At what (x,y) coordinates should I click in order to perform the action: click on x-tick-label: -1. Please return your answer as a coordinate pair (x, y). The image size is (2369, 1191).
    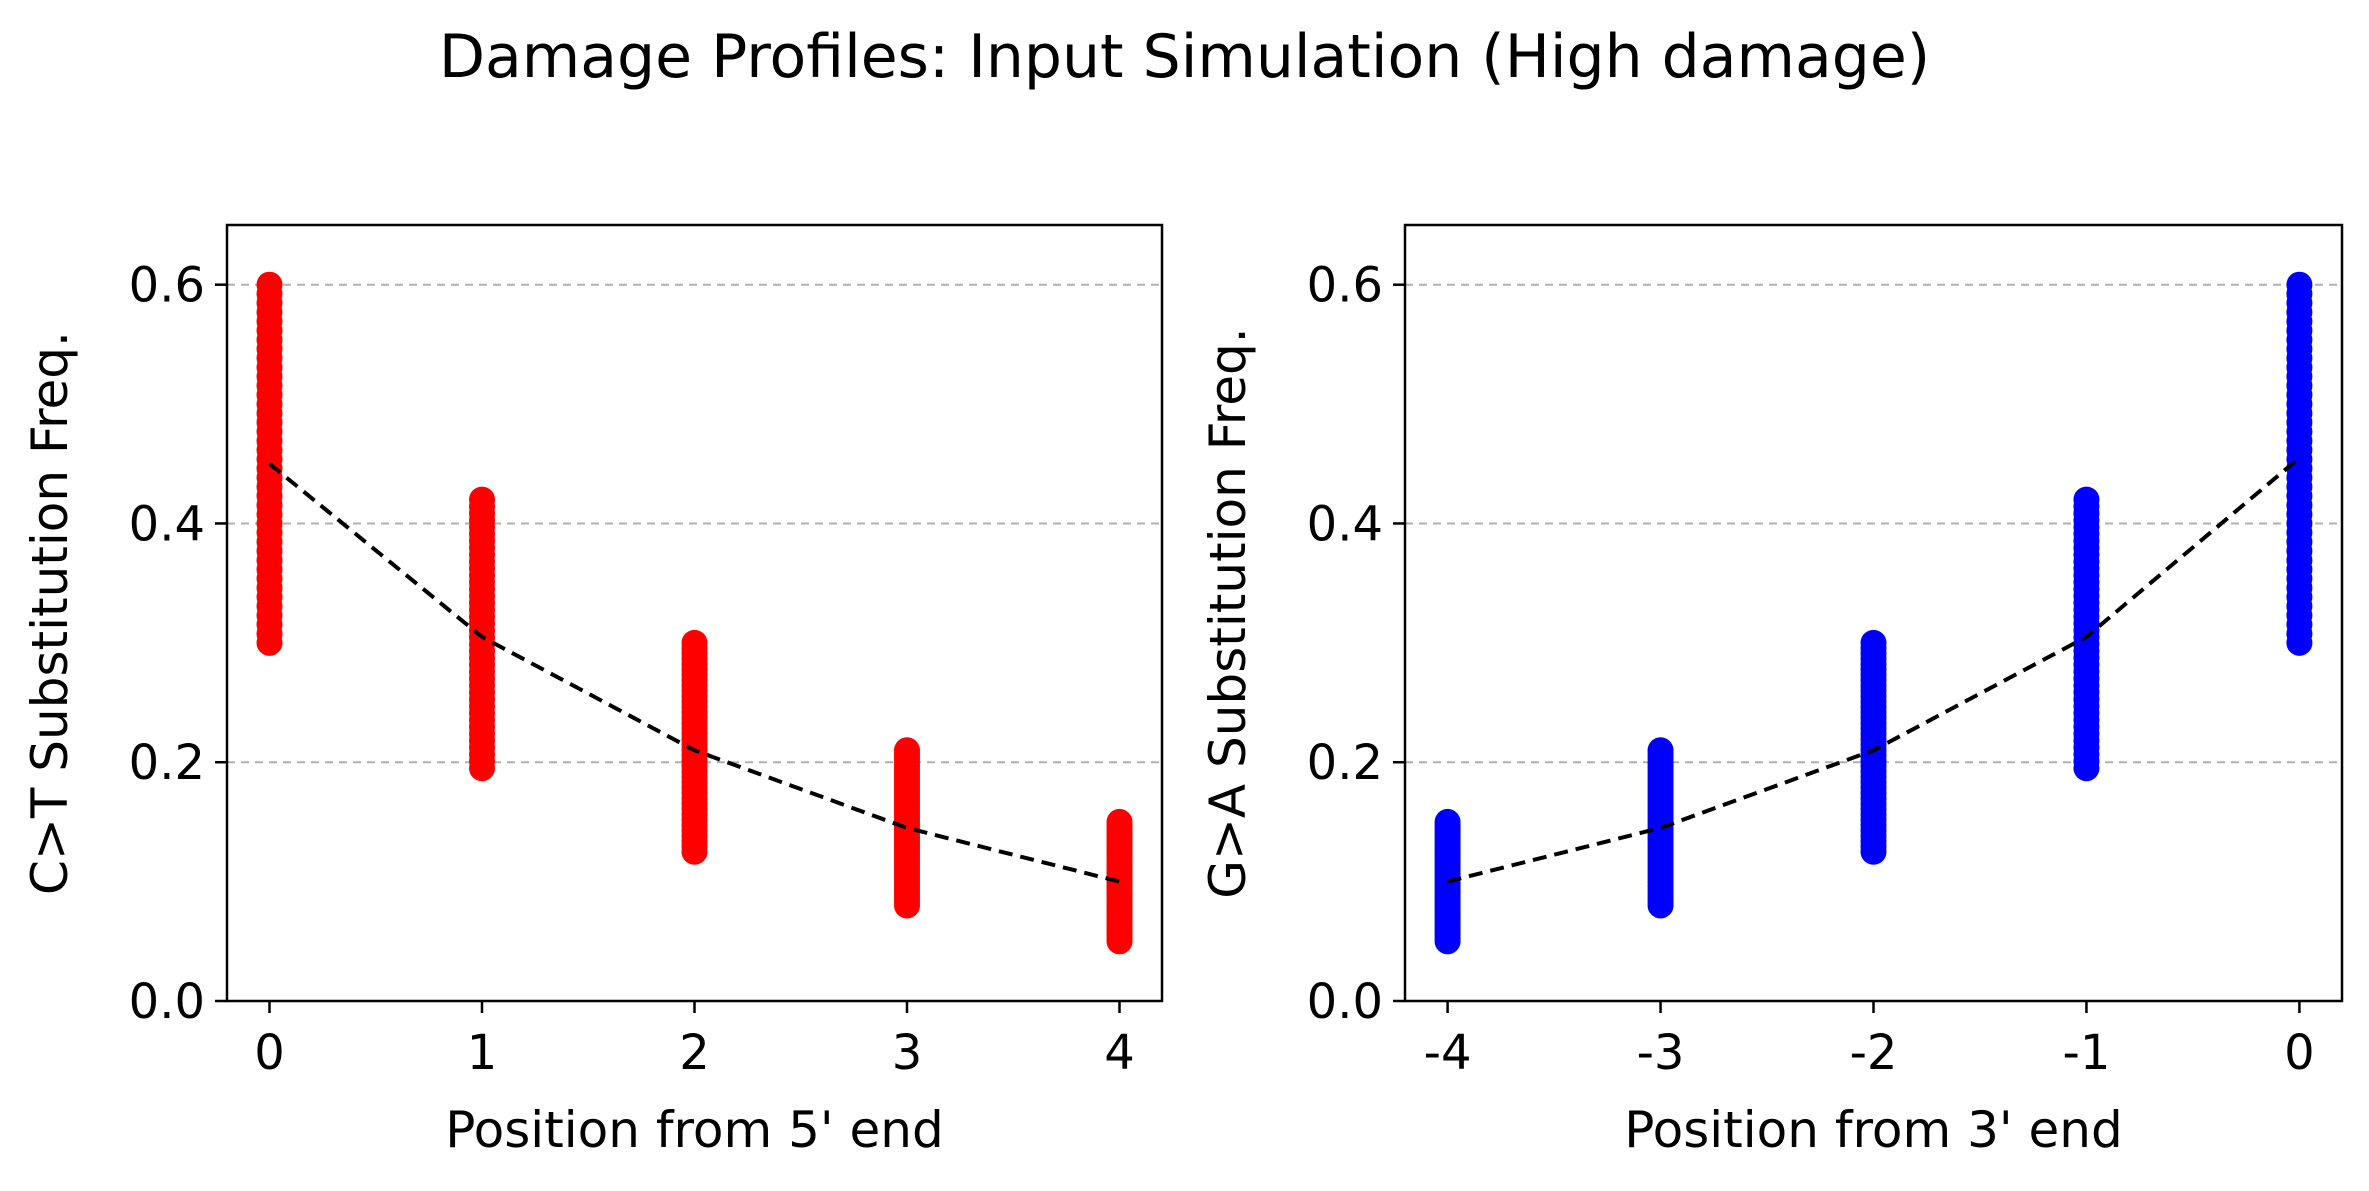
    Looking at the image, I should click on (2087, 1053).